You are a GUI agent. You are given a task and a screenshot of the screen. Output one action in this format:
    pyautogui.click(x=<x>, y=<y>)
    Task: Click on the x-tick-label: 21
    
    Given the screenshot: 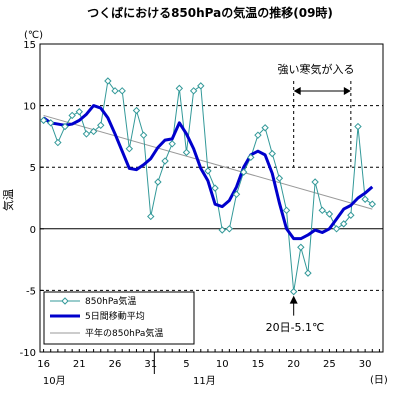 What is the action you would take?
    pyautogui.click(x=79, y=364)
    